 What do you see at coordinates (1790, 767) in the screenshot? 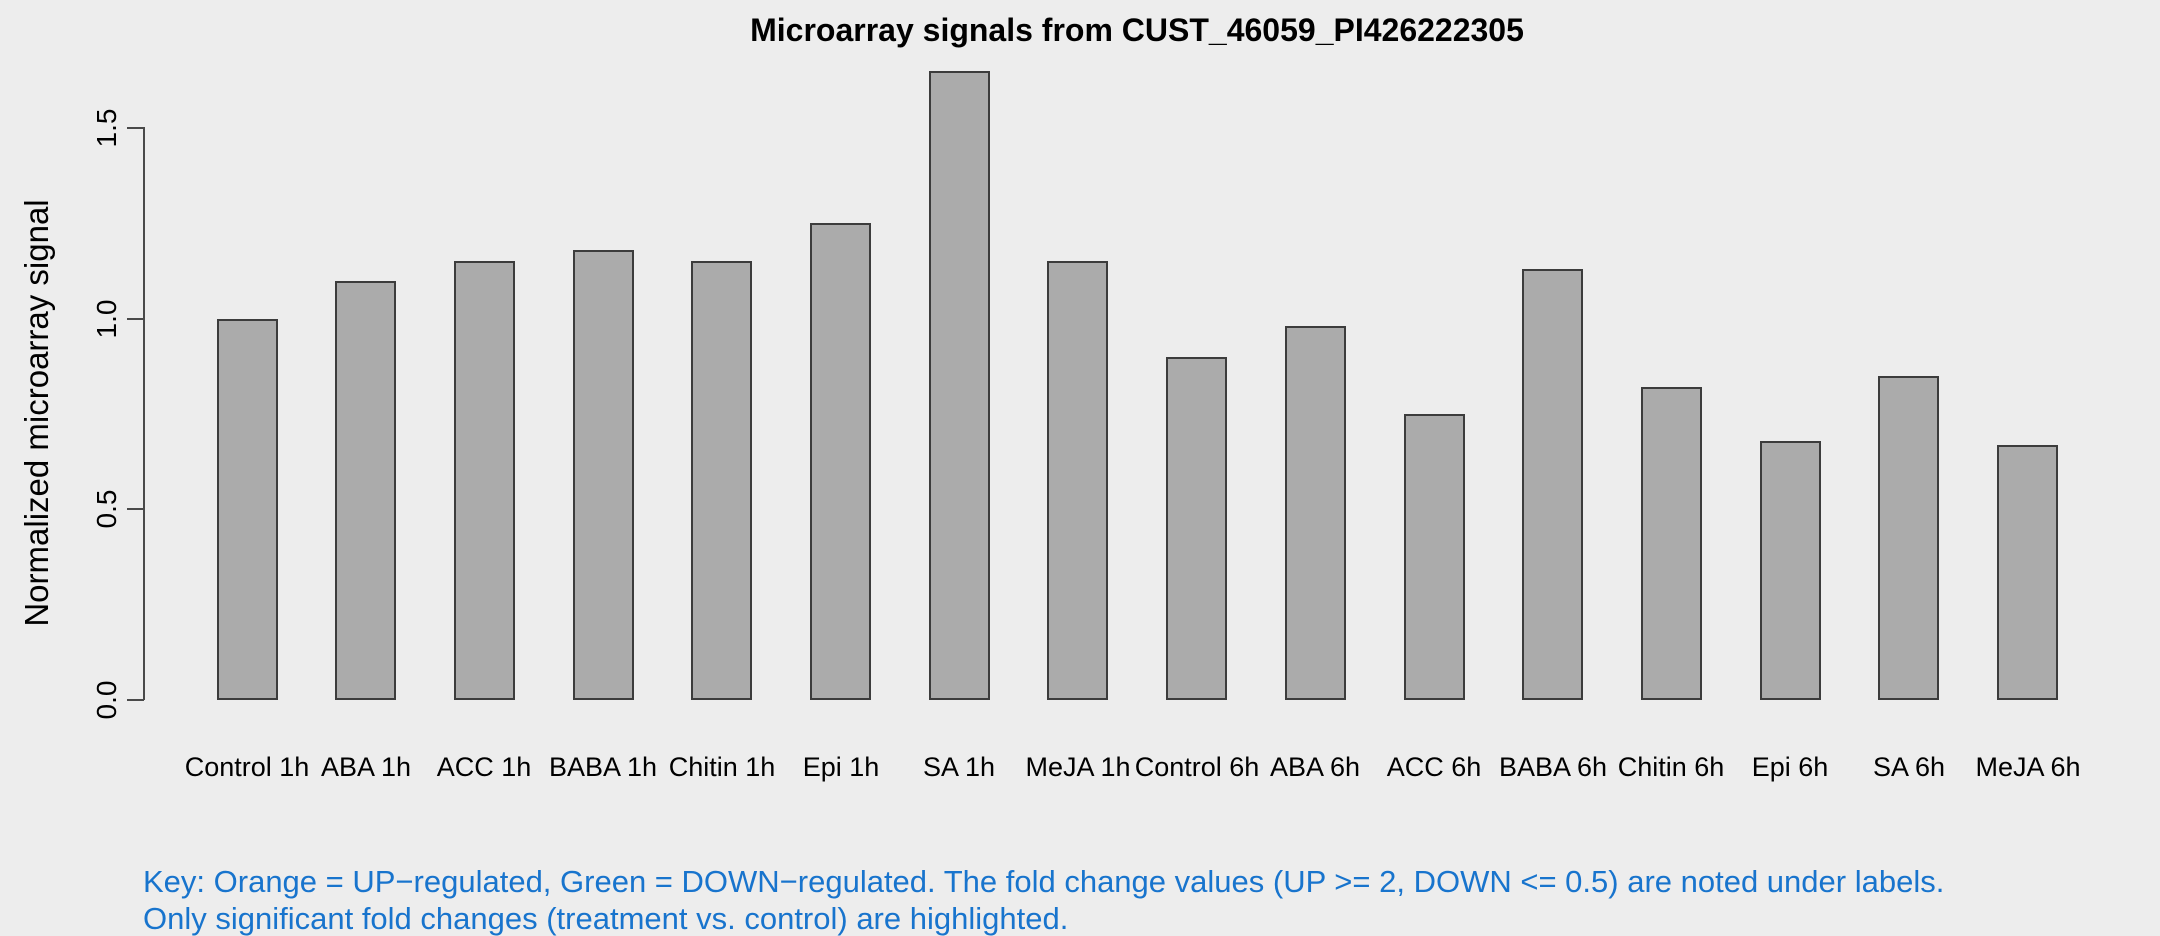
I see `x-axis-label: Epi 6h` at bounding box center [1790, 767].